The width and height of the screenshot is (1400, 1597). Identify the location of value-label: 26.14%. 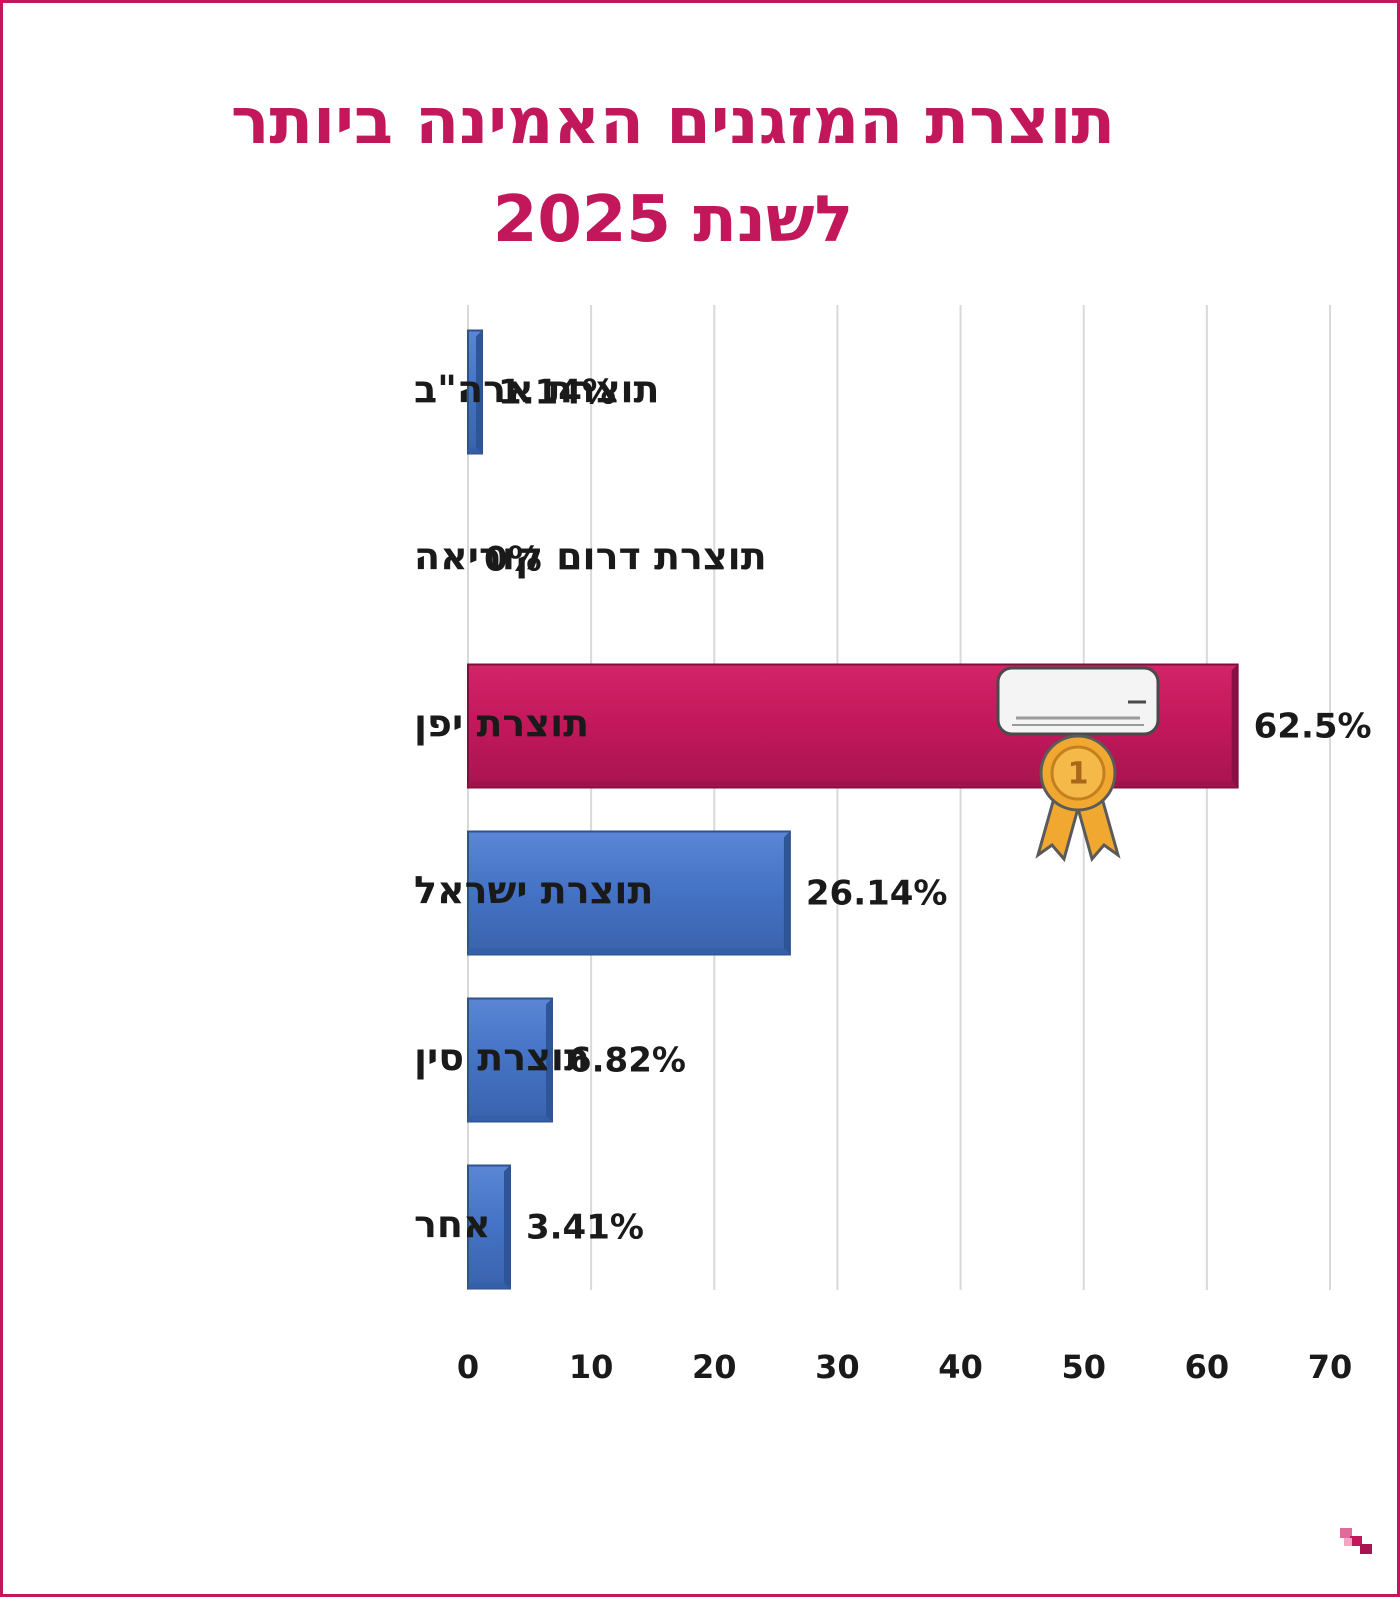
(877, 894).